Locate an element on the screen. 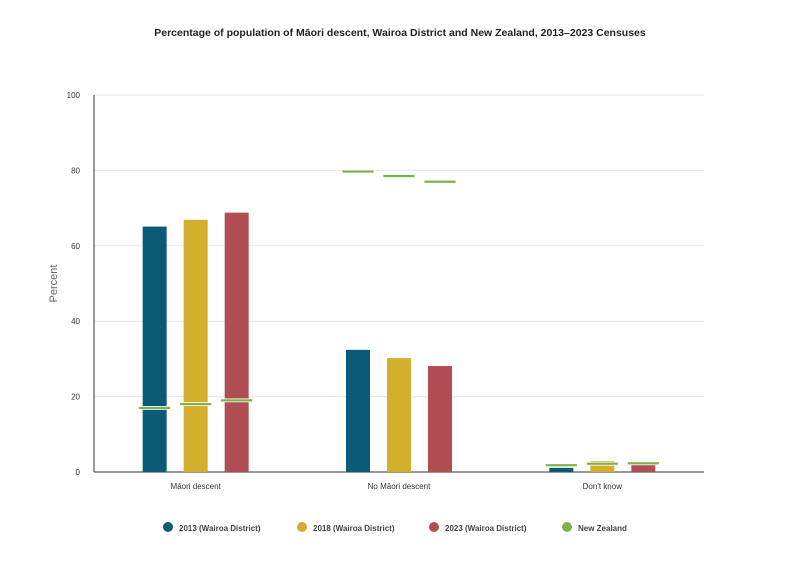 The height and width of the screenshot is (568, 800). y-tick-label: 100 is located at coordinates (74, 95).